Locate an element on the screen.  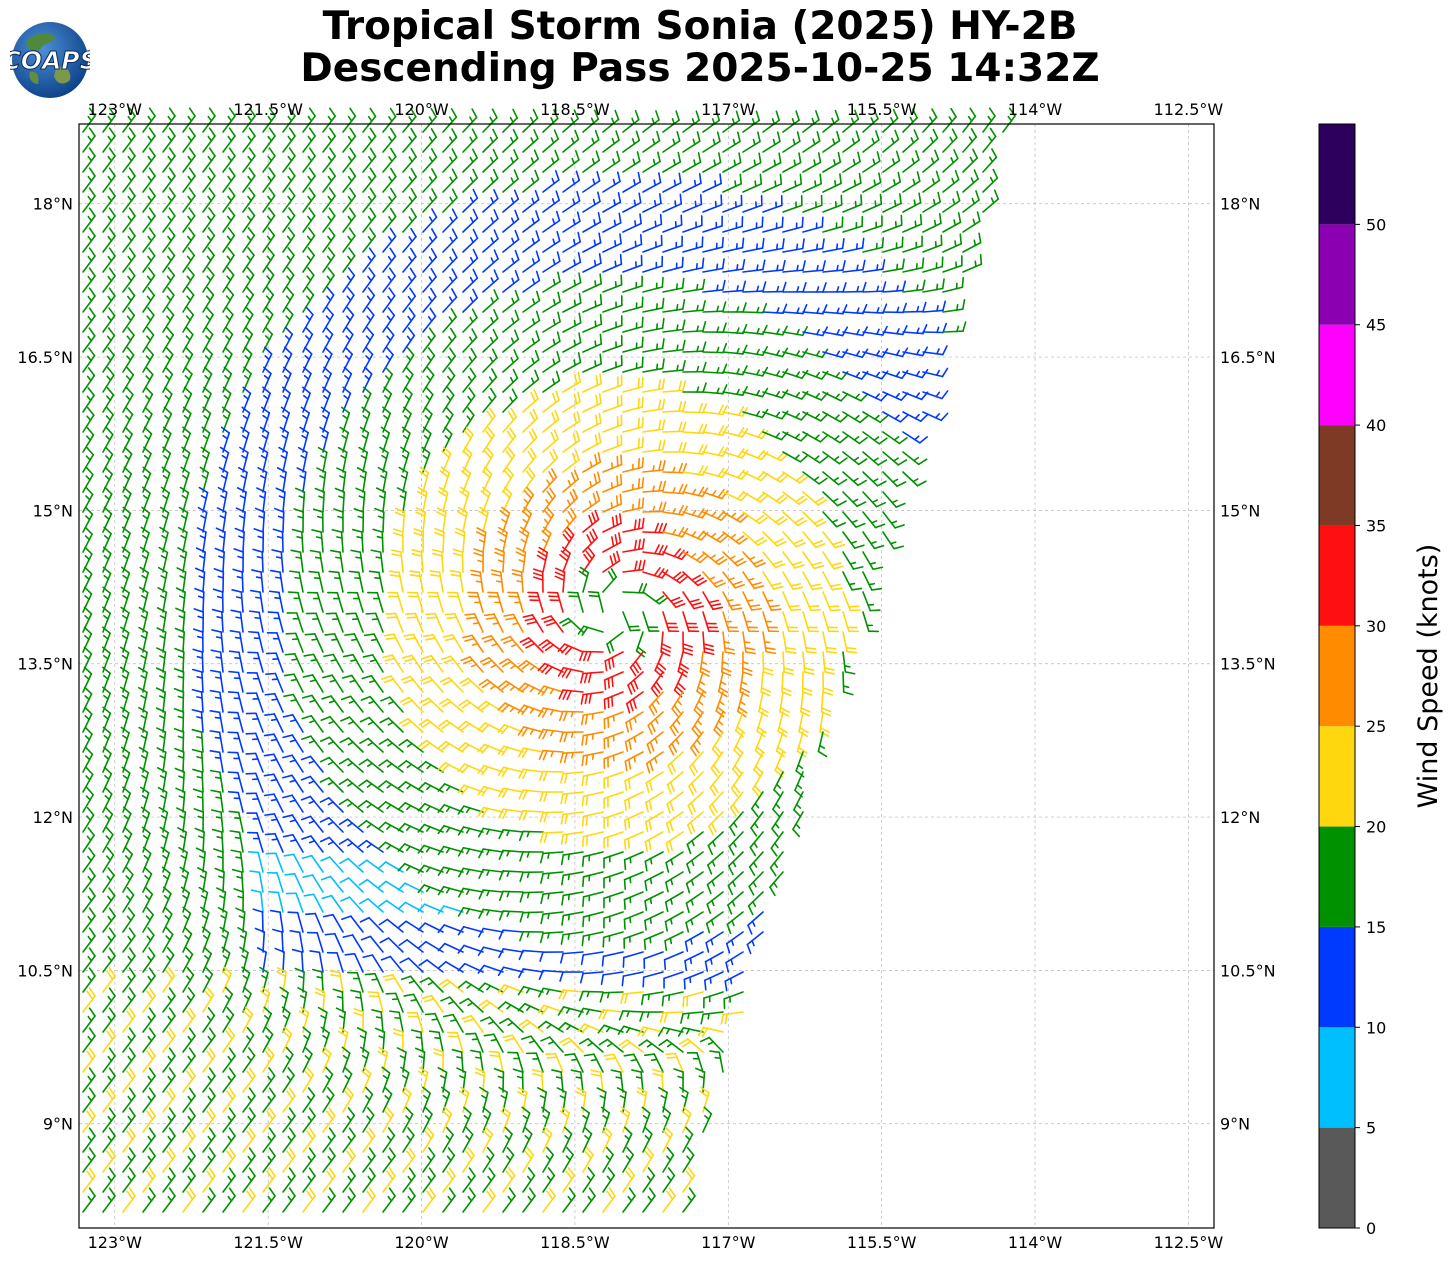
lat-tick-label-right: 16.5°N is located at coordinates (1248, 357).